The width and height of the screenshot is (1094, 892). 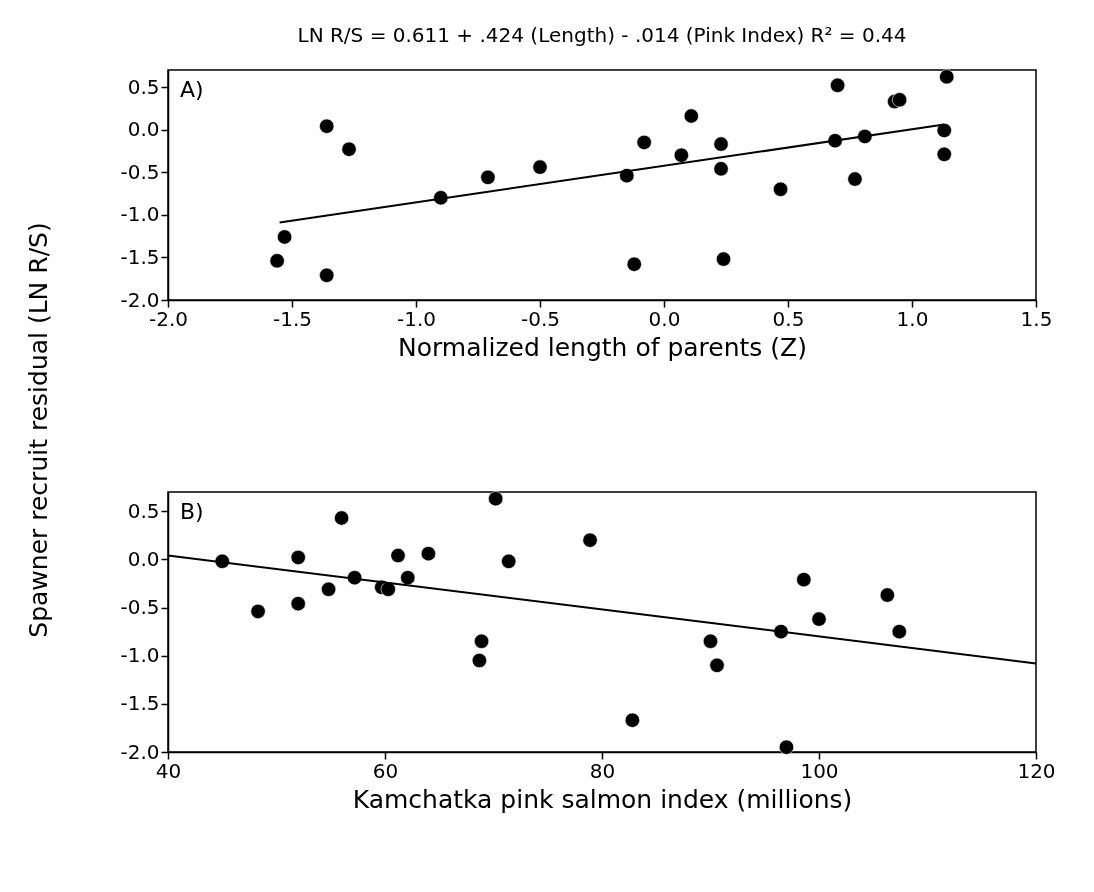 What do you see at coordinates (912, 318) in the screenshot?
I see `x-tick-label: 1.0` at bounding box center [912, 318].